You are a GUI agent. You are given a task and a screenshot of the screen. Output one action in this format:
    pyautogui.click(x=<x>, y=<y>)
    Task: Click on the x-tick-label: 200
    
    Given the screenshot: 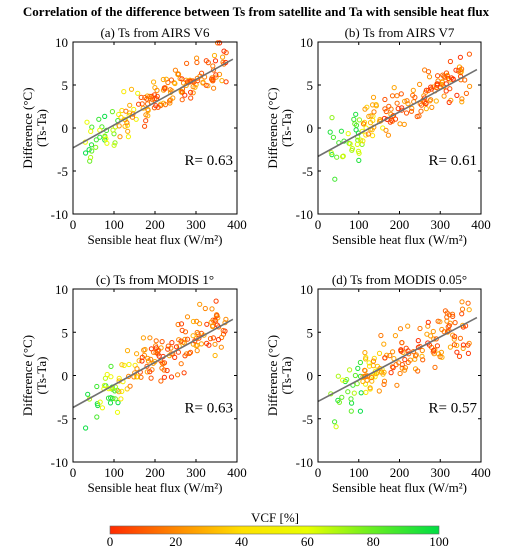 What is the action you would take?
    pyautogui.click(x=400, y=472)
    